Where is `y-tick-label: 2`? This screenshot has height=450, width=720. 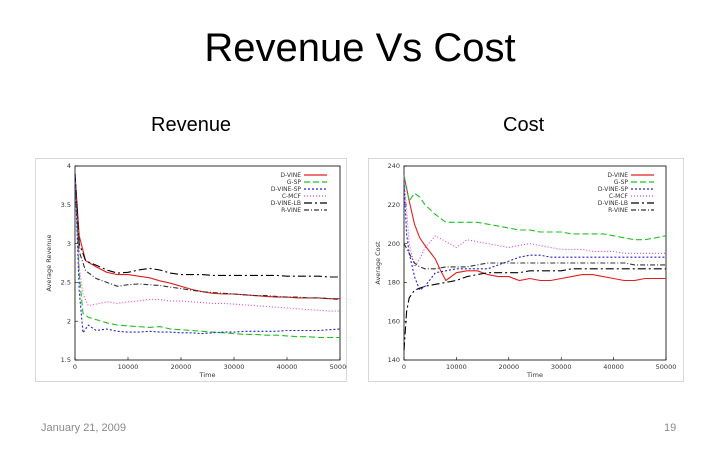 y-tick-label: 2 is located at coordinates (69, 321).